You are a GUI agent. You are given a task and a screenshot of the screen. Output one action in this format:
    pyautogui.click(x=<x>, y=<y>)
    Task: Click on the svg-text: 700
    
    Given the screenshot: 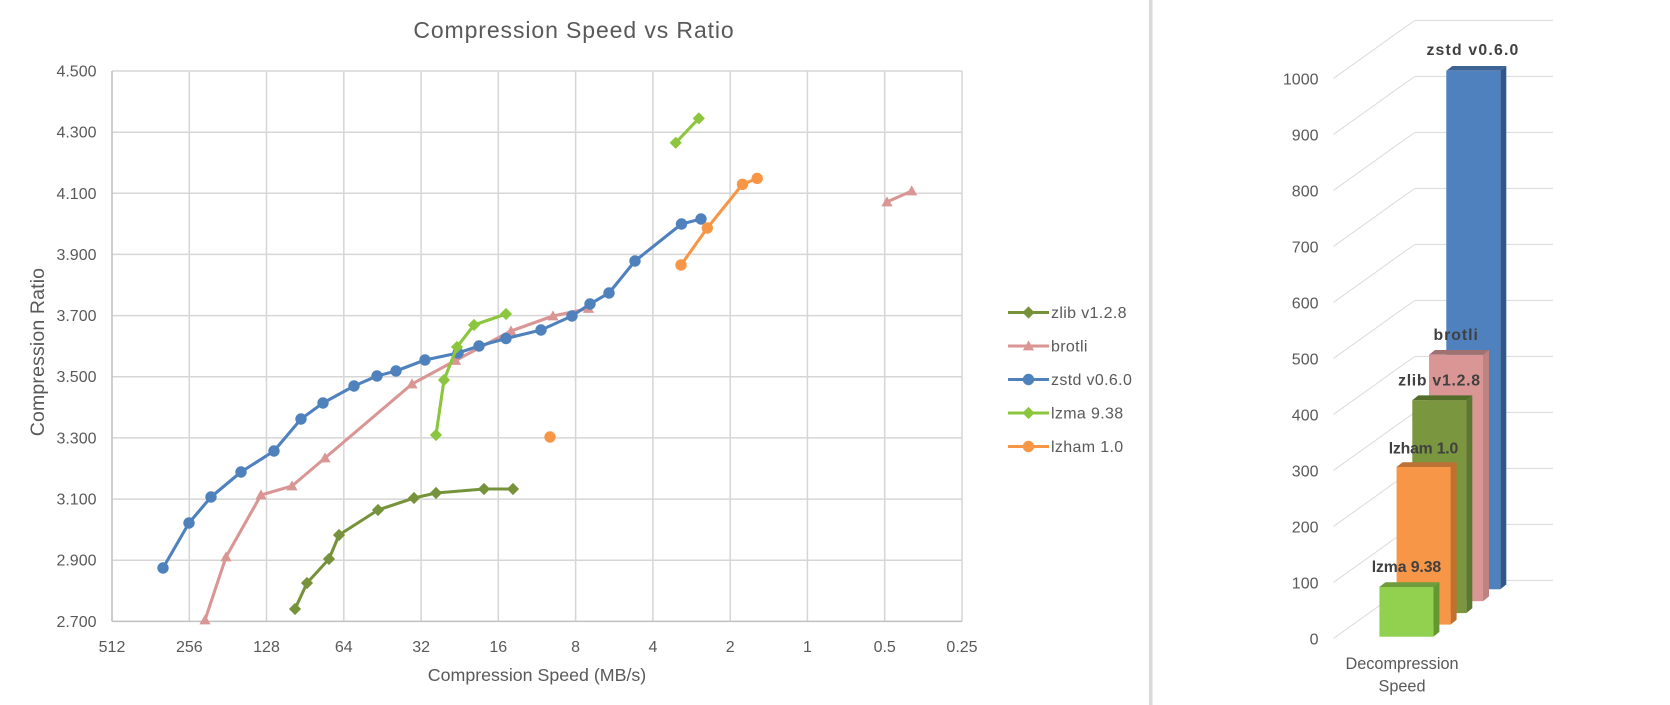 What is the action you would take?
    pyautogui.click(x=1305, y=248)
    